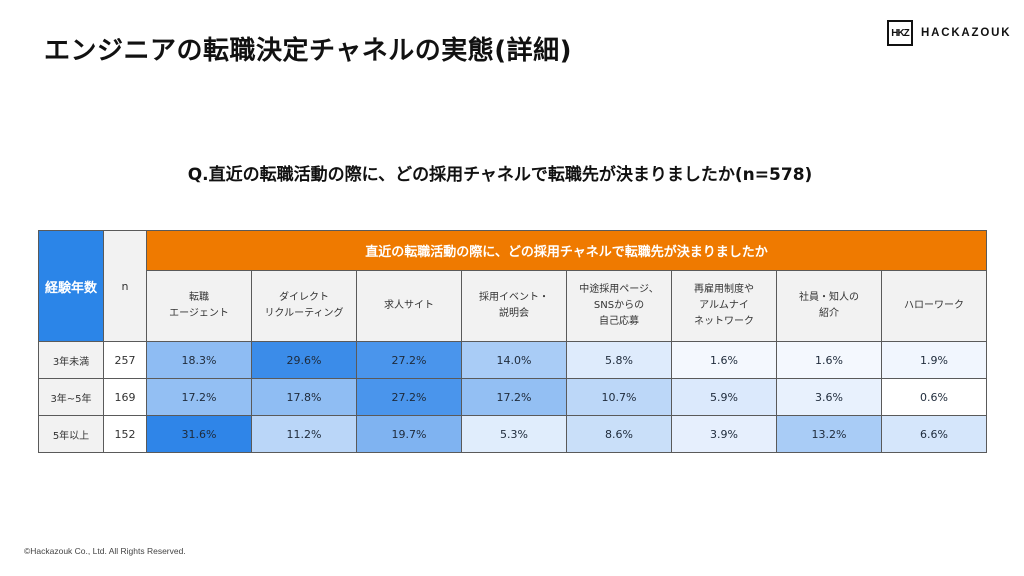  I want to click on experience-label: 3年未満, so click(71, 360).